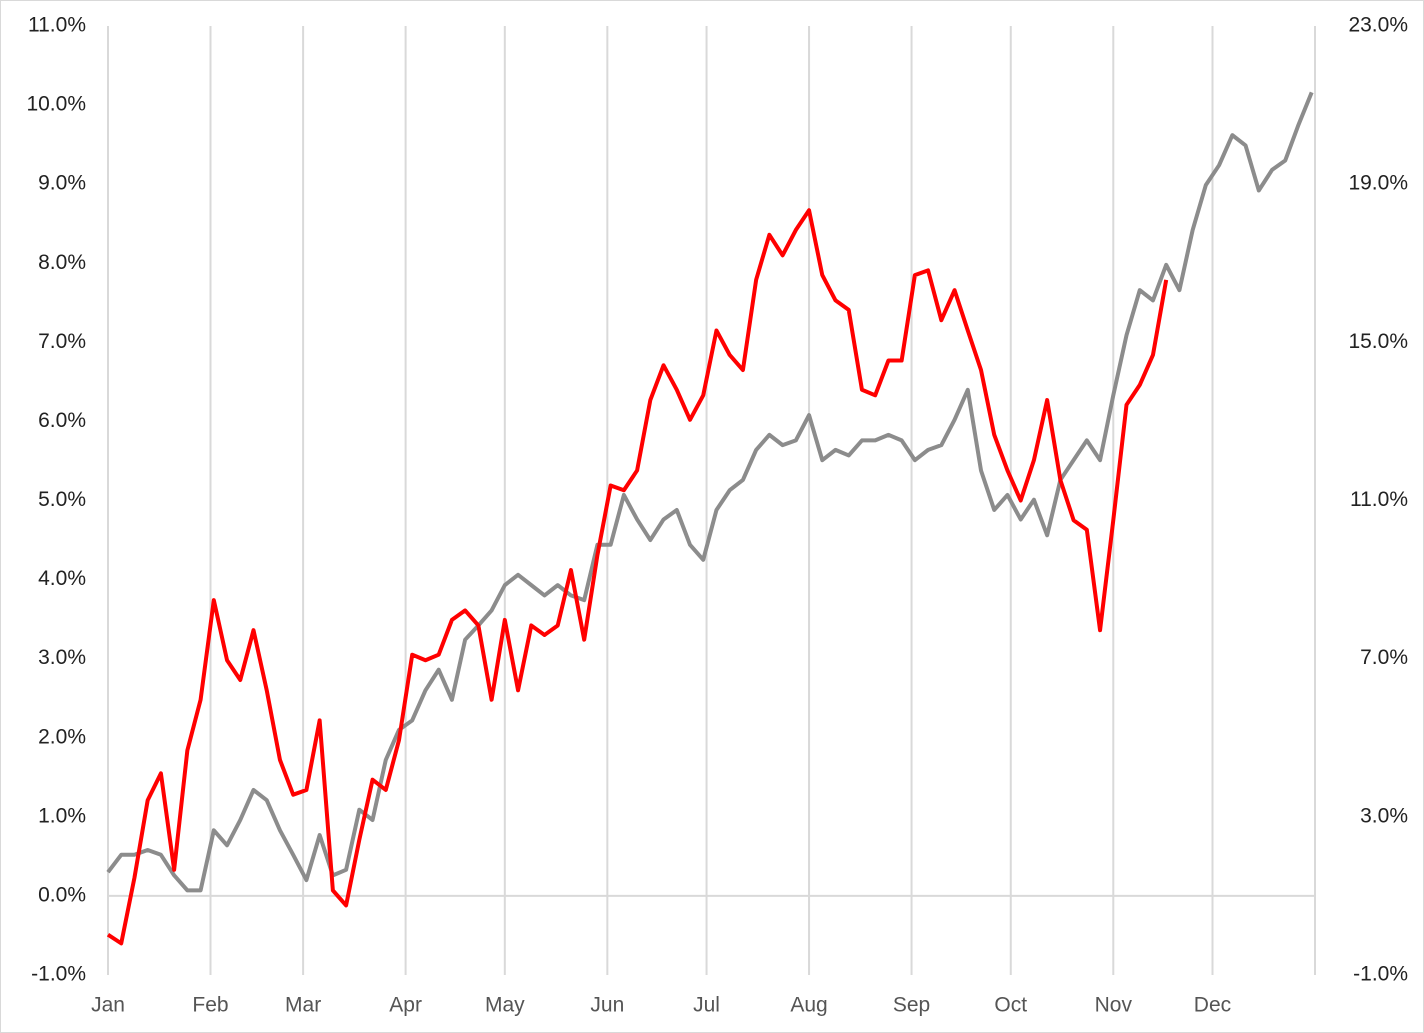  Describe the element at coordinates (607, 1005) in the screenshot. I see `x-tick-label: Jun` at that location.